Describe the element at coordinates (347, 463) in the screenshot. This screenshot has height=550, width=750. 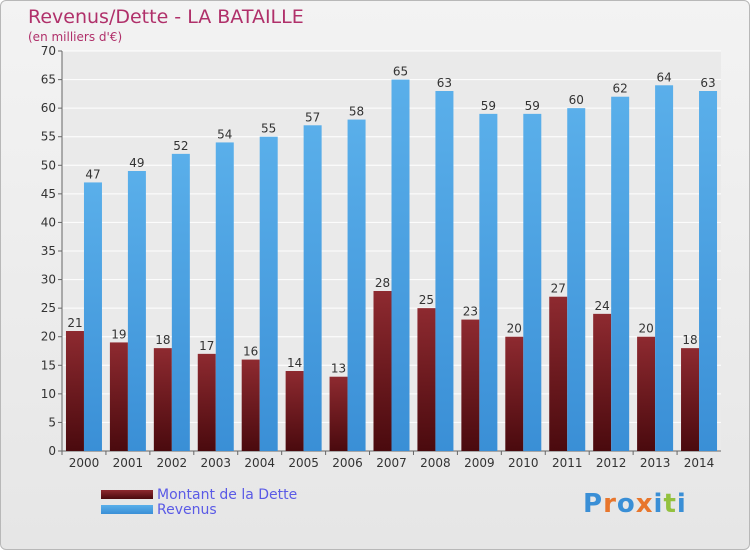
I see `x-tick-label: 2006` at that location.